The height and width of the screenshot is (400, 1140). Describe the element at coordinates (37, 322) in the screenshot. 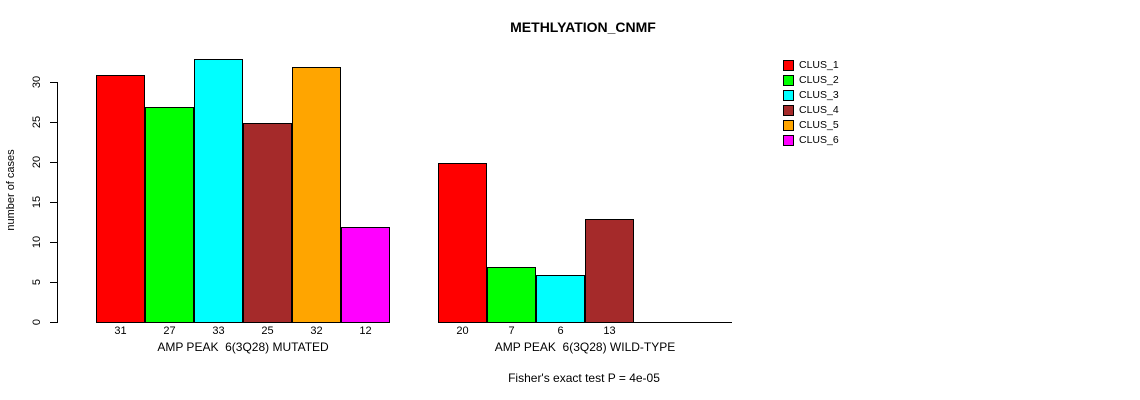

I see `y-tick-label: 0` at that location.